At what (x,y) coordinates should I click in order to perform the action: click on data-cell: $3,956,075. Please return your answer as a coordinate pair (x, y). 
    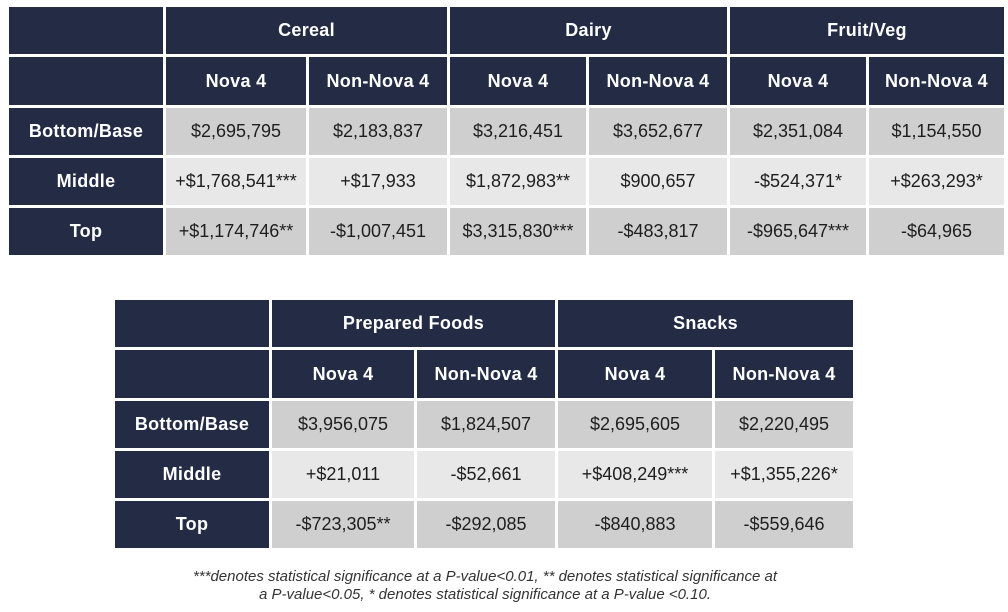
    Looking at the image, I should click on (343, 424).